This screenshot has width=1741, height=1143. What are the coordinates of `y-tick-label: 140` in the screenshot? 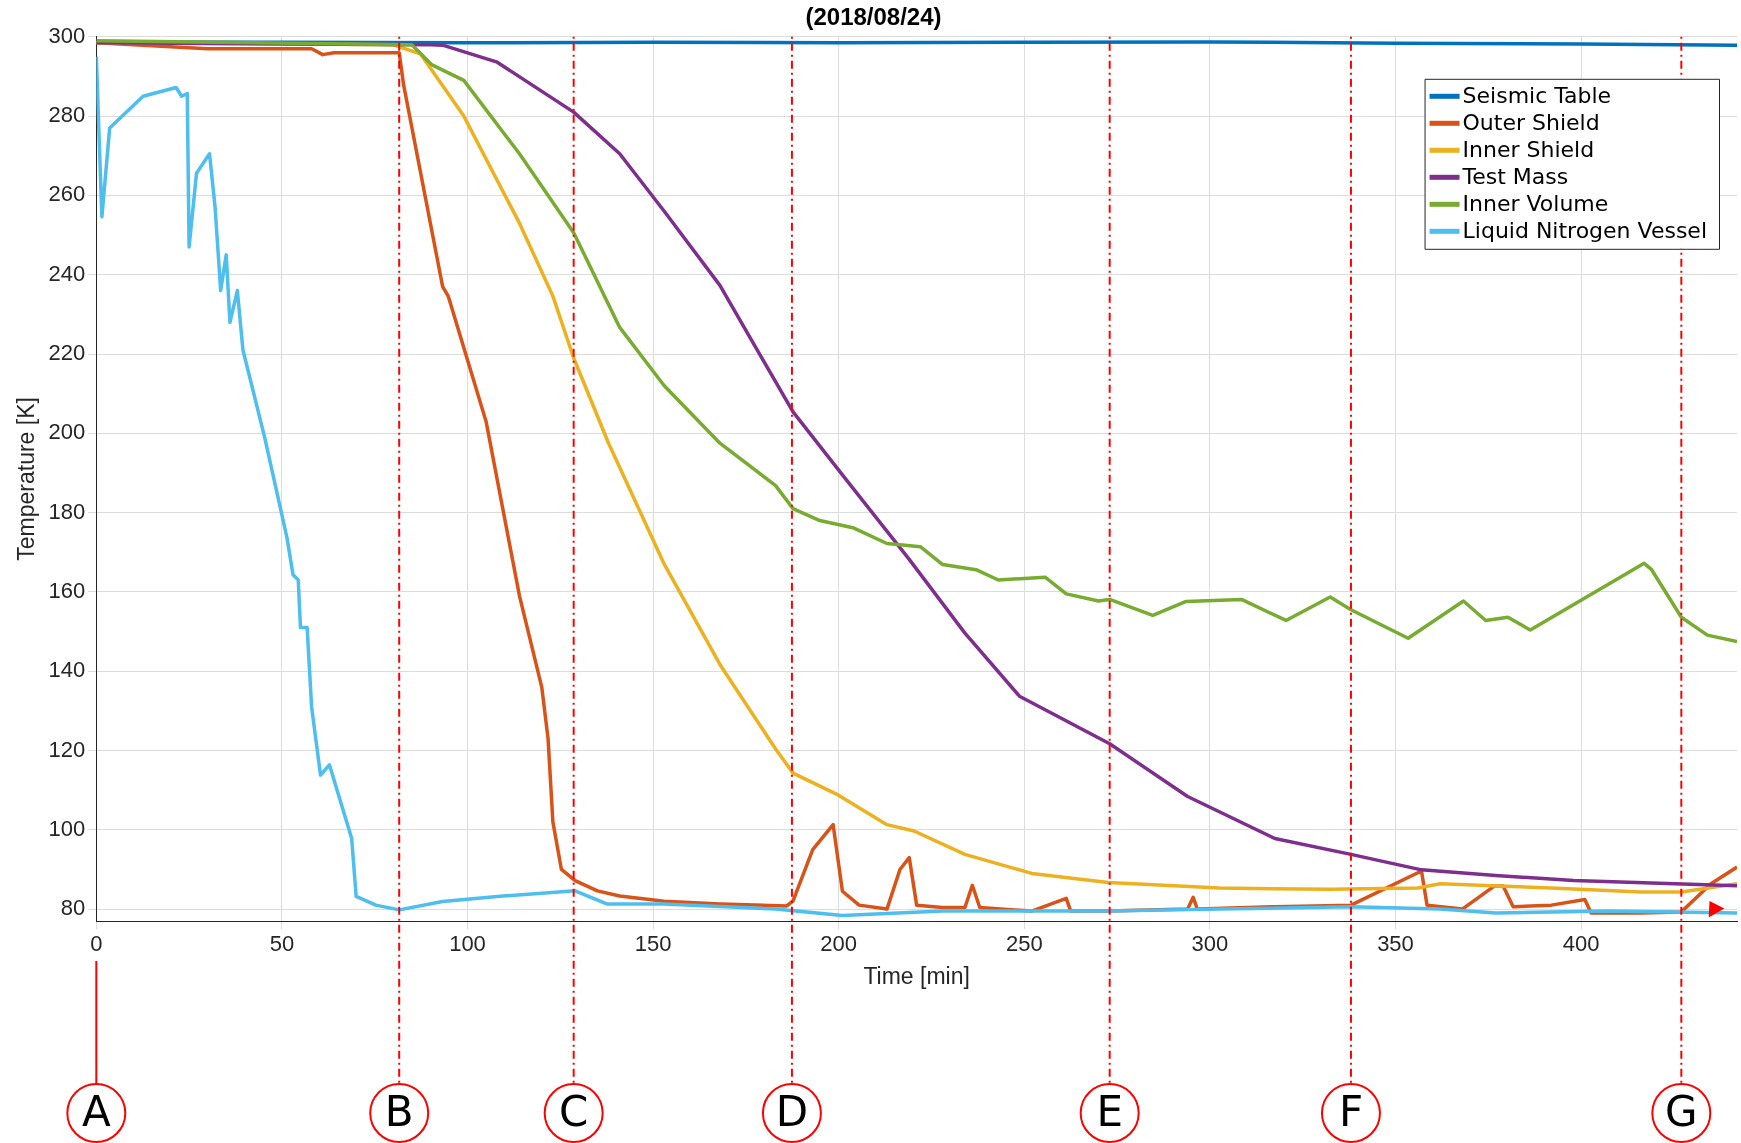 It's located at (67, 670).